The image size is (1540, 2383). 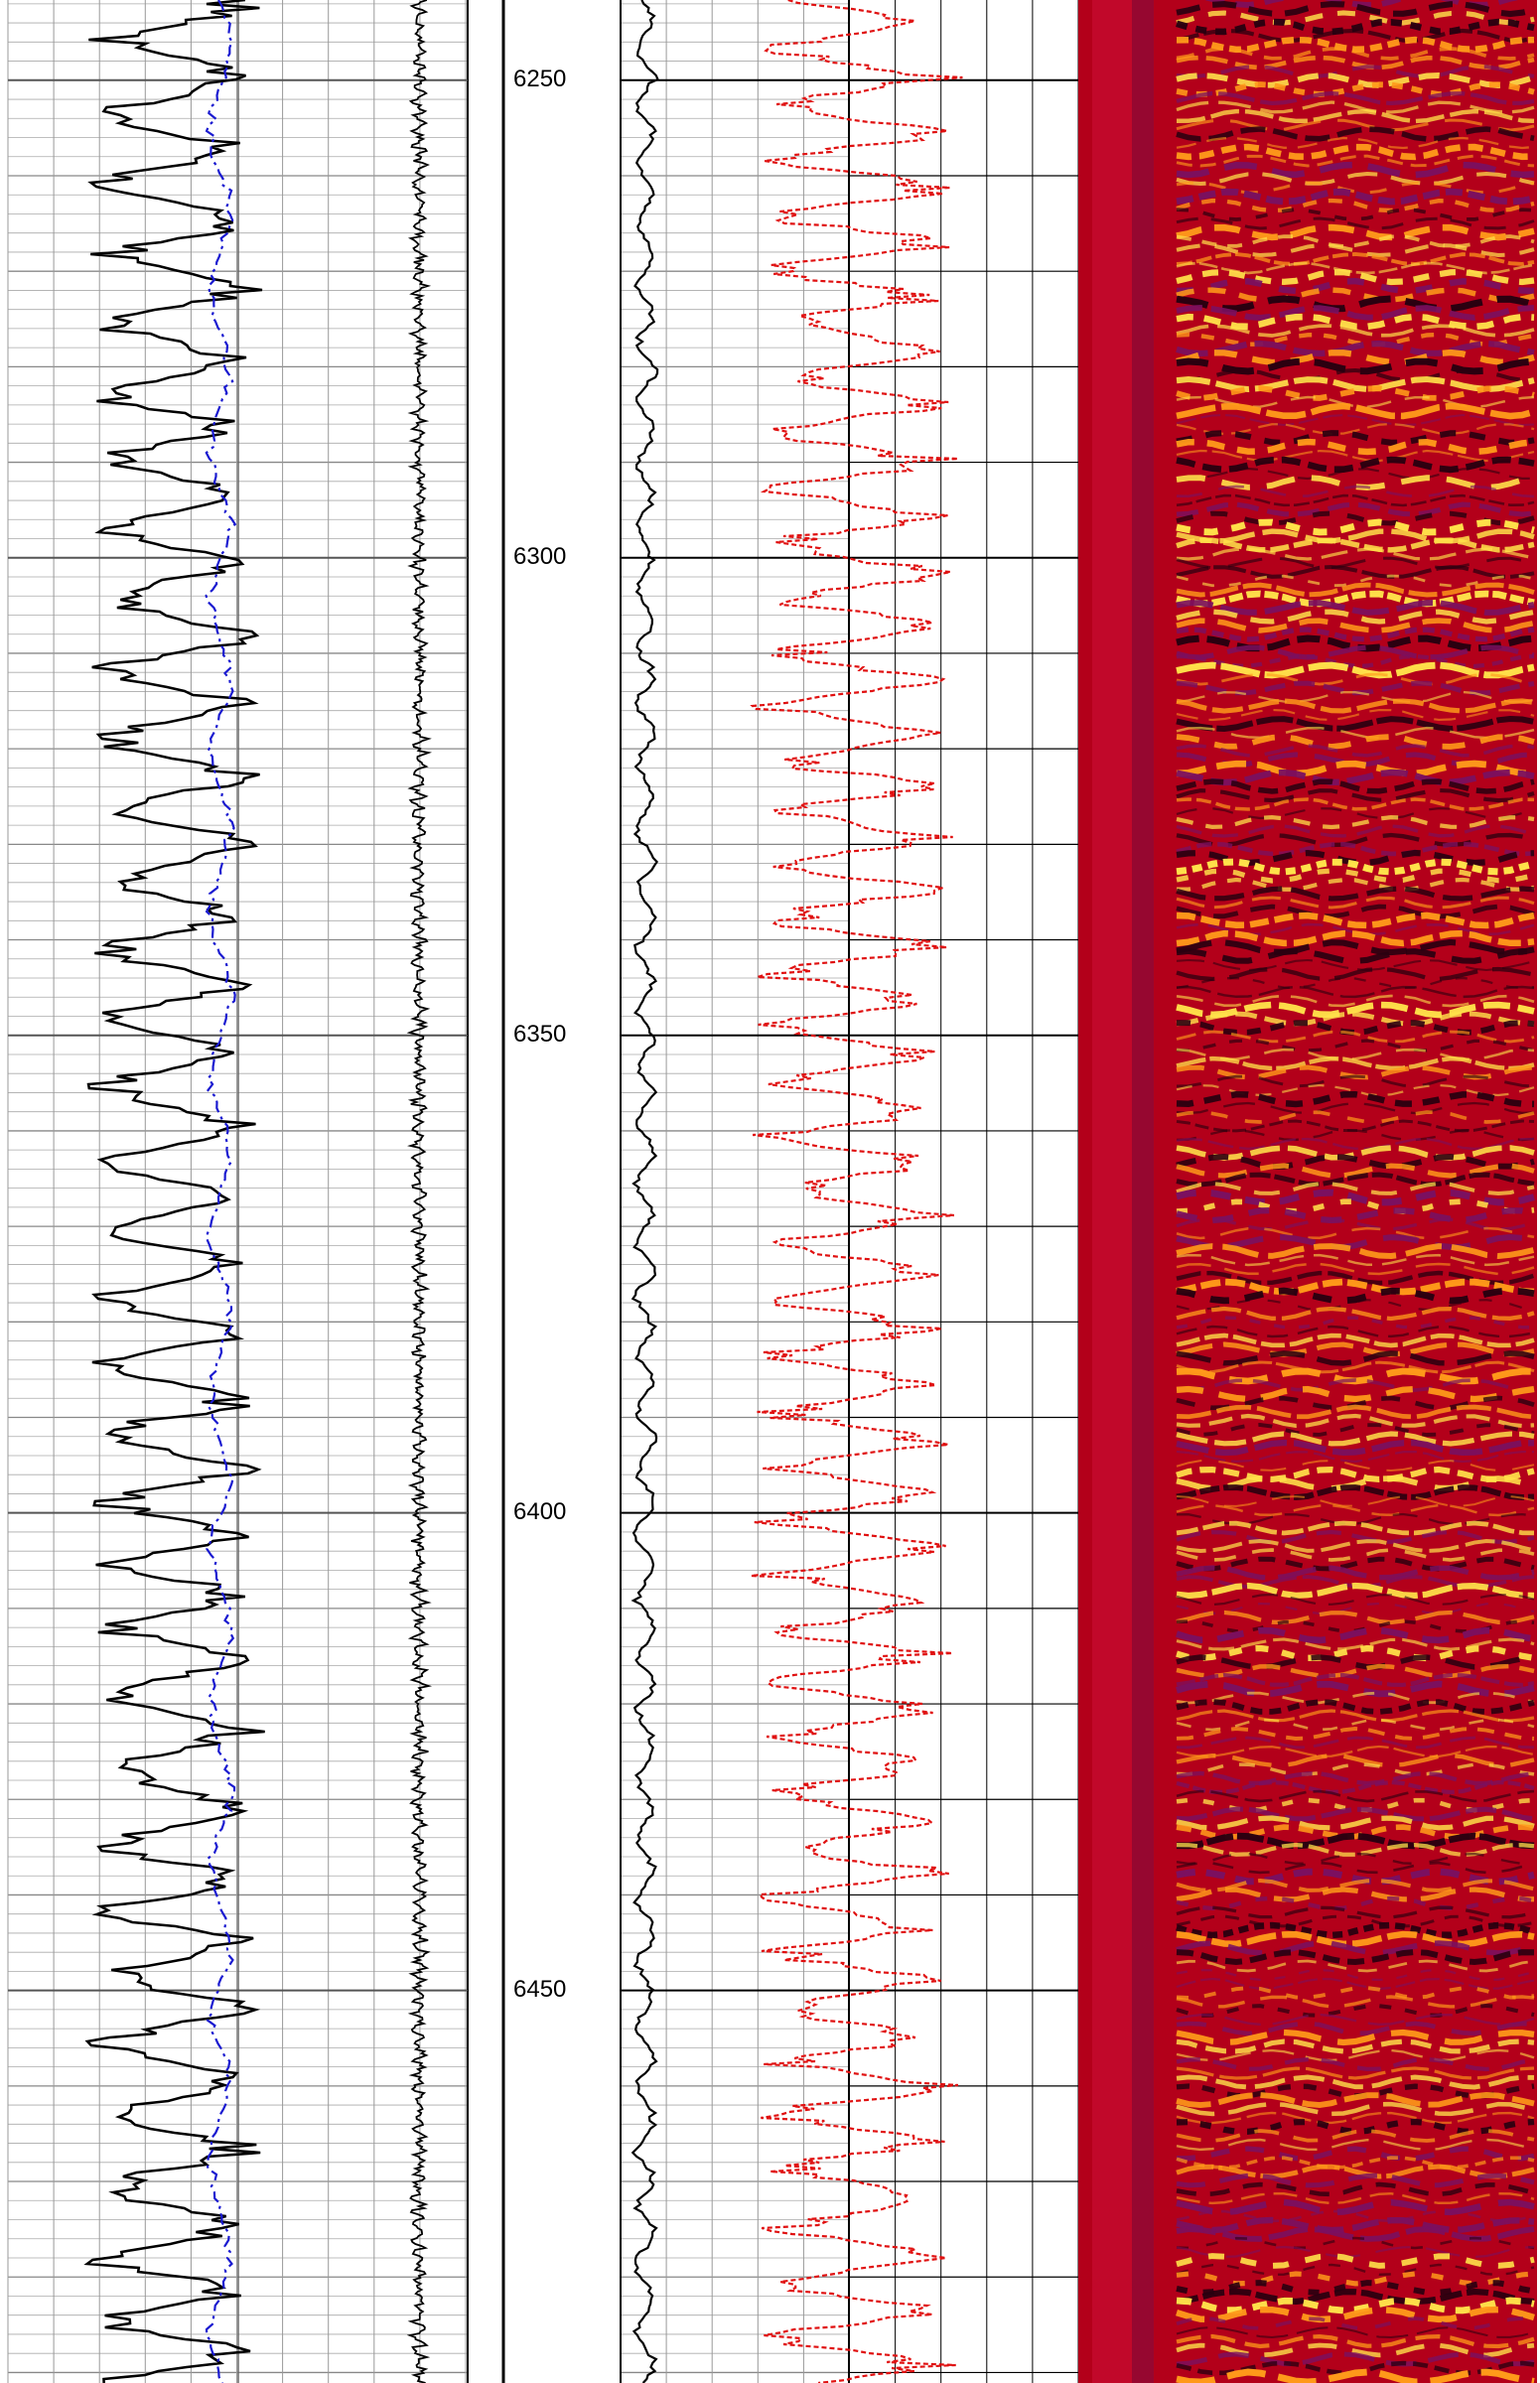 I want to click on depth-label: 6350, so click(x=539, y=1035).